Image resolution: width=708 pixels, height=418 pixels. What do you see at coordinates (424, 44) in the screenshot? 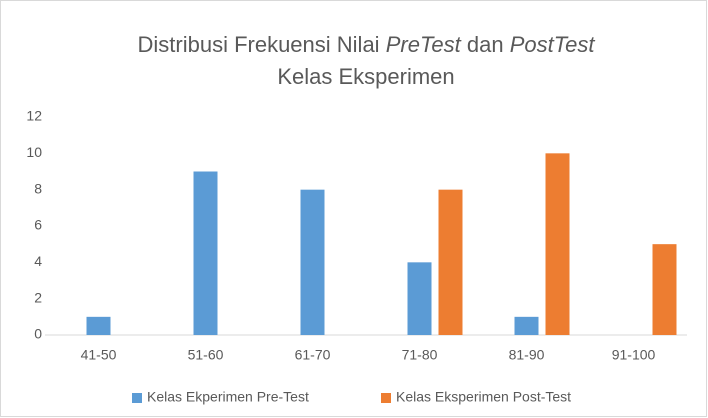
I see `title-part: PreTest` at bounding box center [424, 44].